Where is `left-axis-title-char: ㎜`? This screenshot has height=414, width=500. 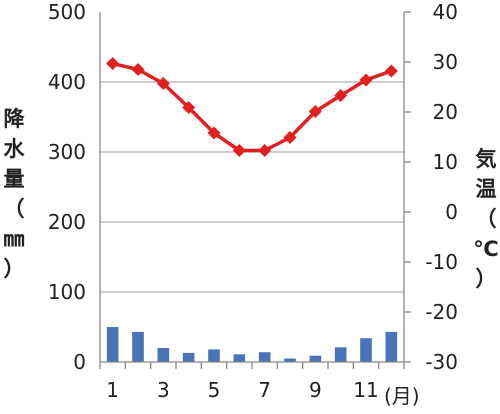
left-axis-title-char: ㎜ is located at coordinates (14, 239).